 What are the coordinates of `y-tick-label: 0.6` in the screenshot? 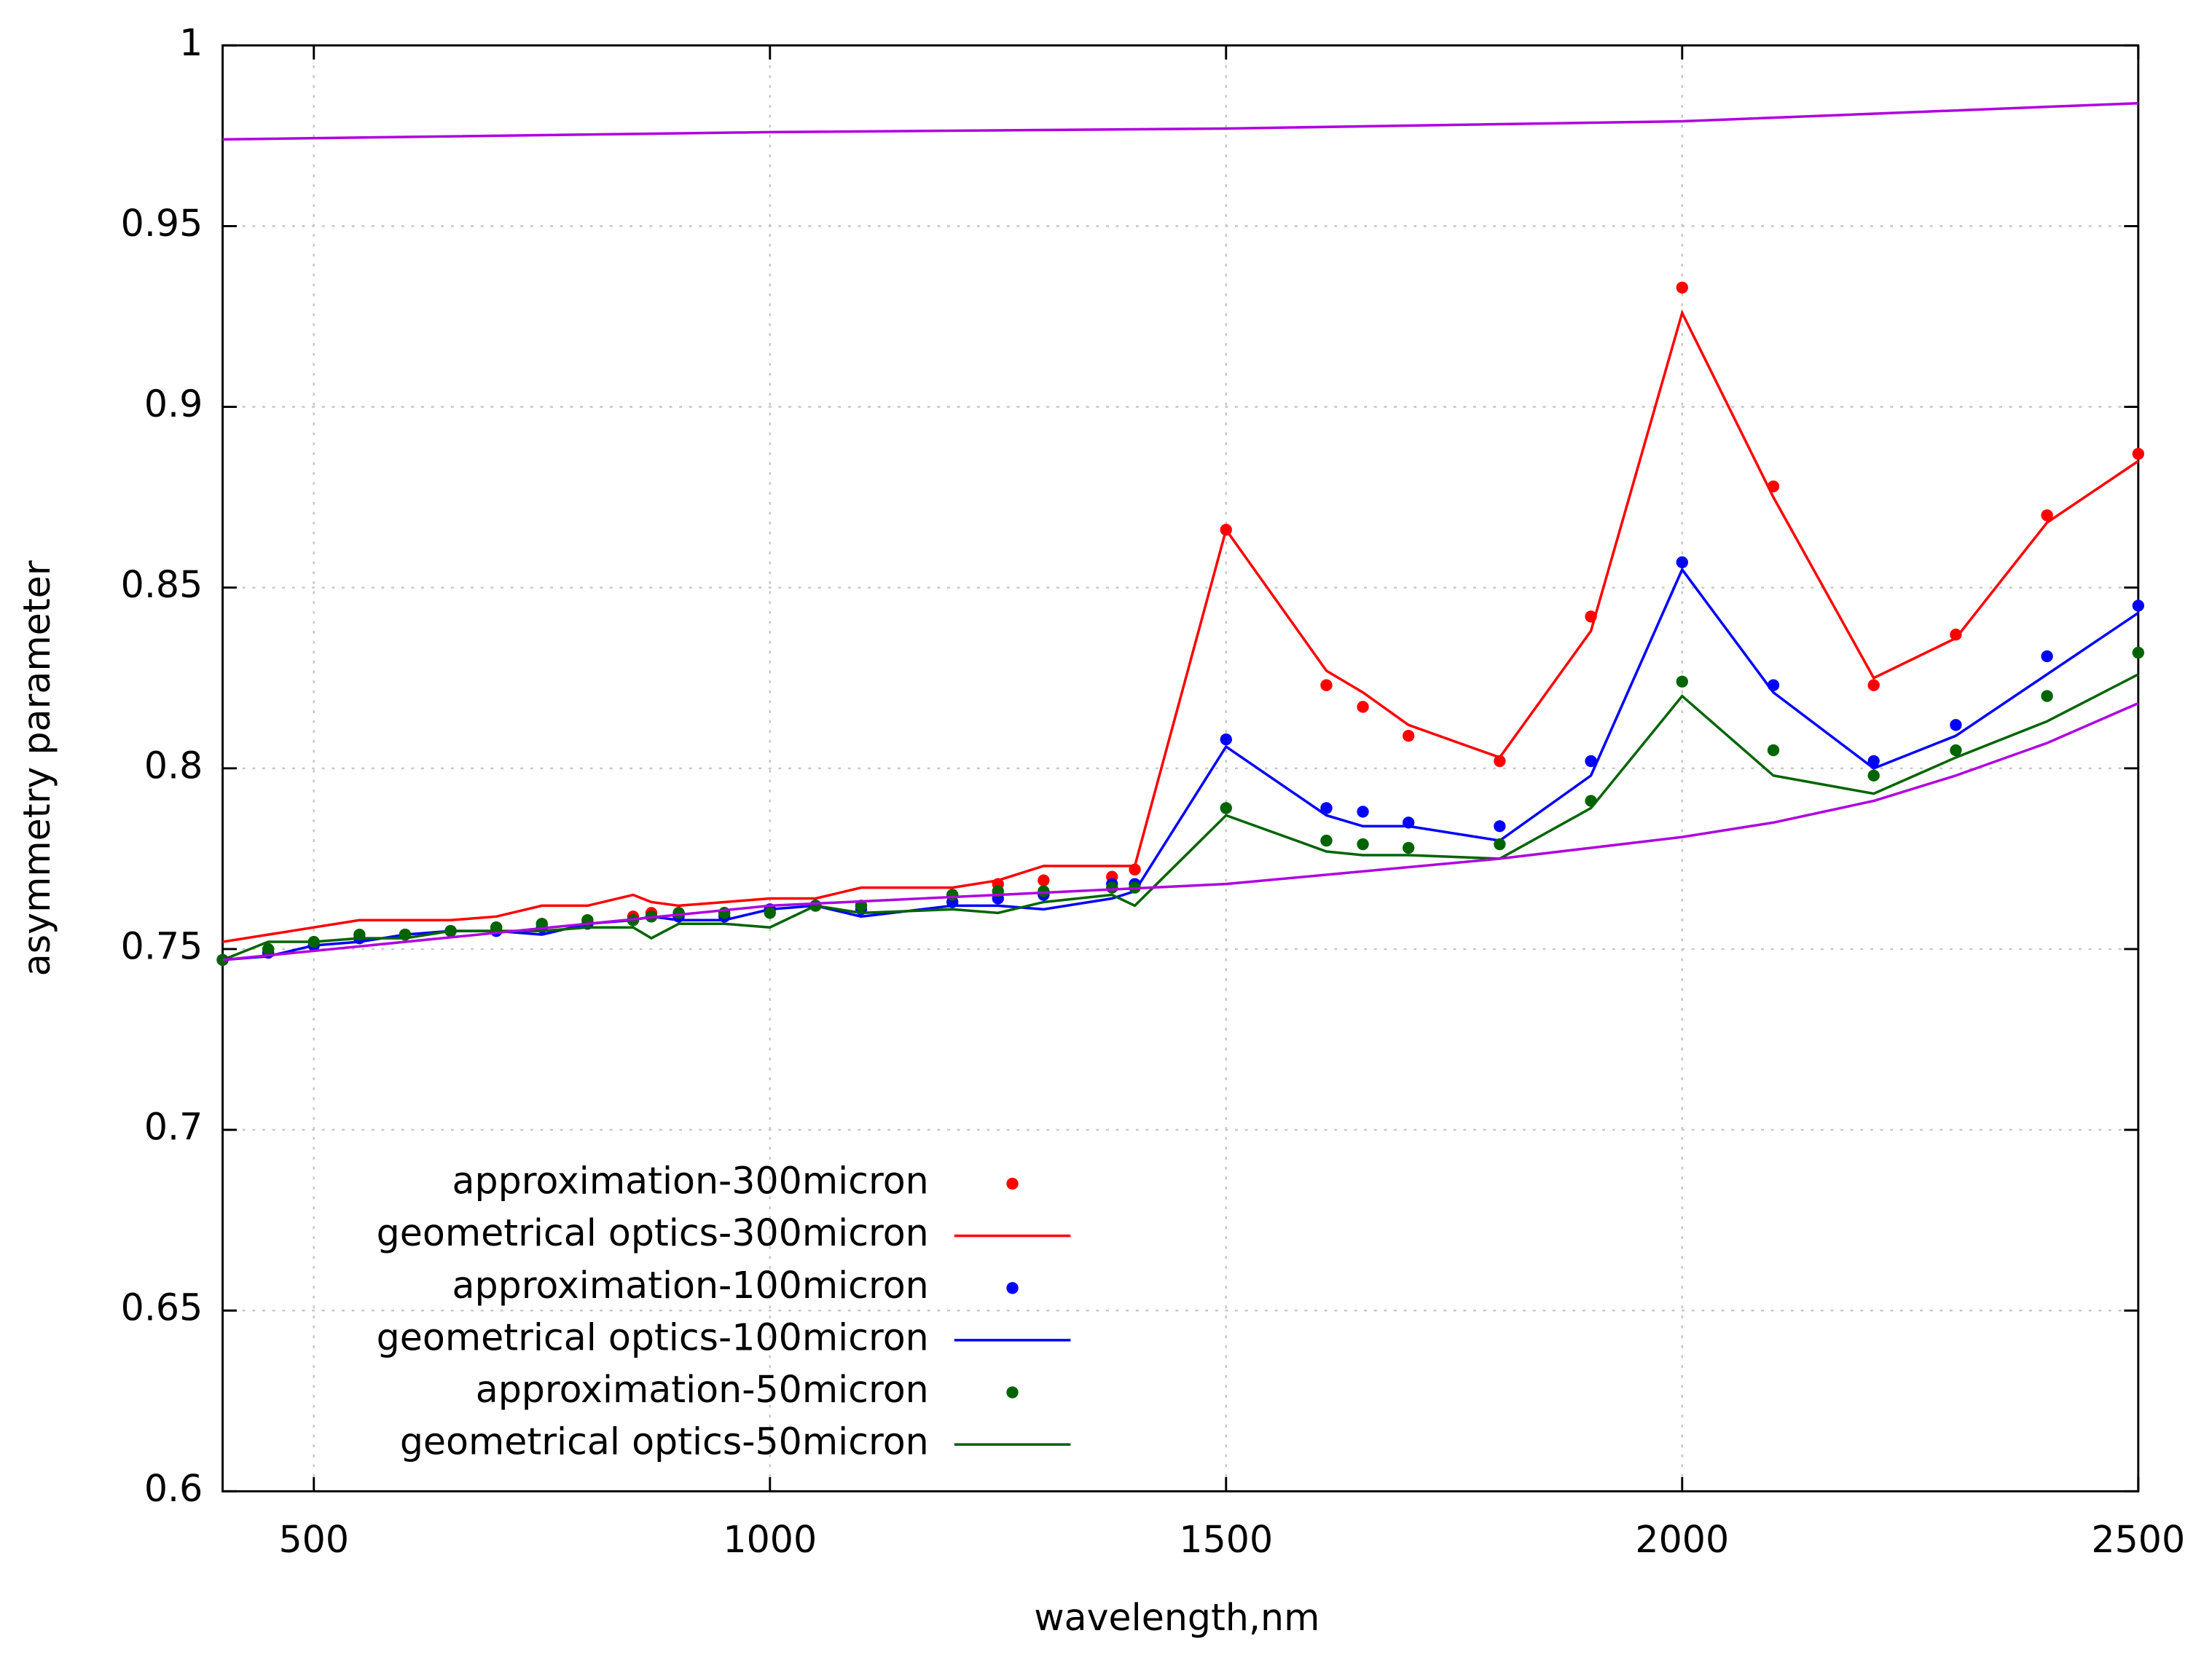 It's located at (173, 1488).